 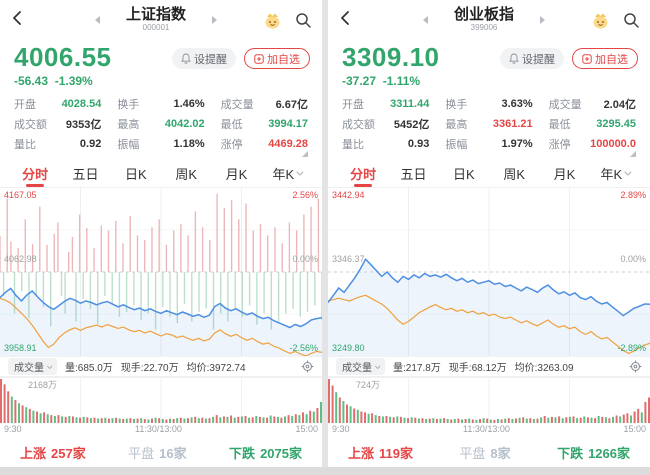 I want to click on avg-price: 均价:3263.09, so click(x=544, y=368).